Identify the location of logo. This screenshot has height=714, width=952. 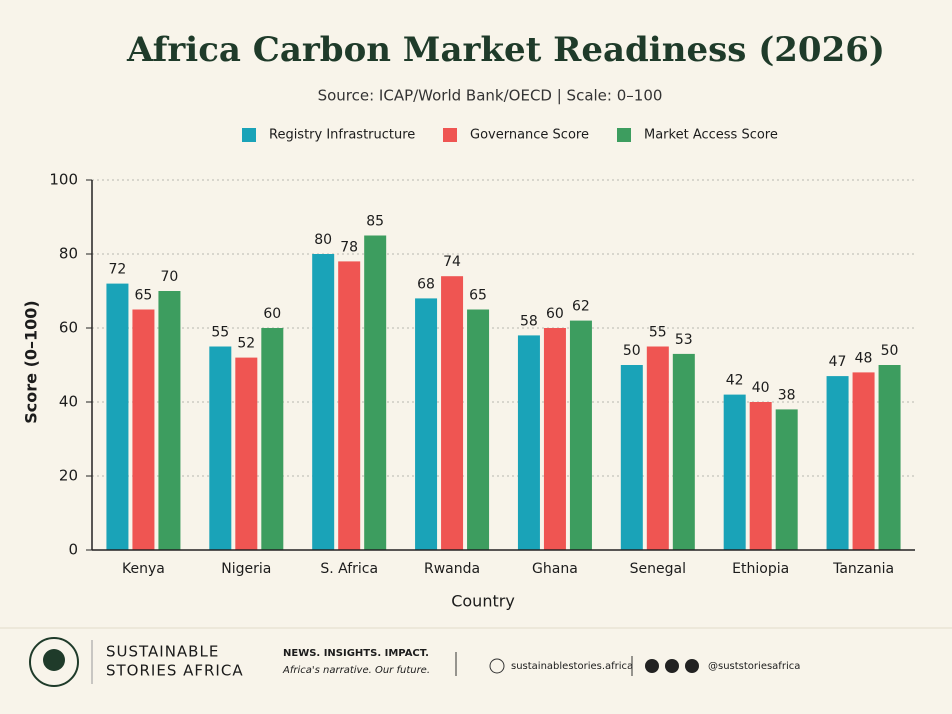
(54, 662).